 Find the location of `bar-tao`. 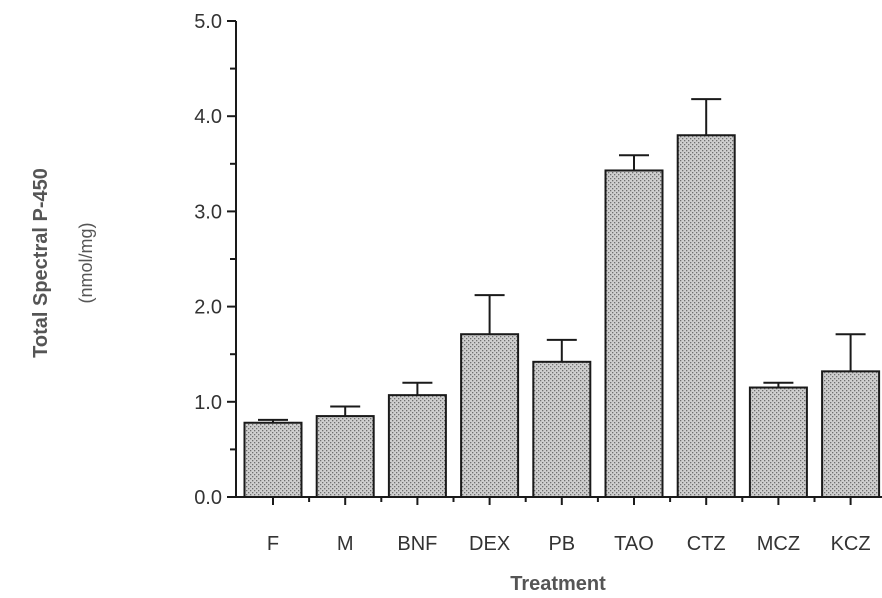

bar-tao is located at coordinates (634, 334).